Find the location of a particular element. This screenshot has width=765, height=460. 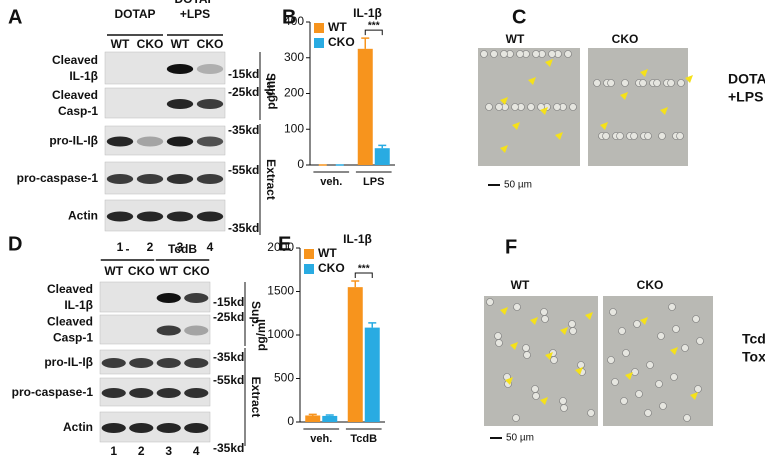

y-tick-label: 0 is located at coordinates (300, 164).